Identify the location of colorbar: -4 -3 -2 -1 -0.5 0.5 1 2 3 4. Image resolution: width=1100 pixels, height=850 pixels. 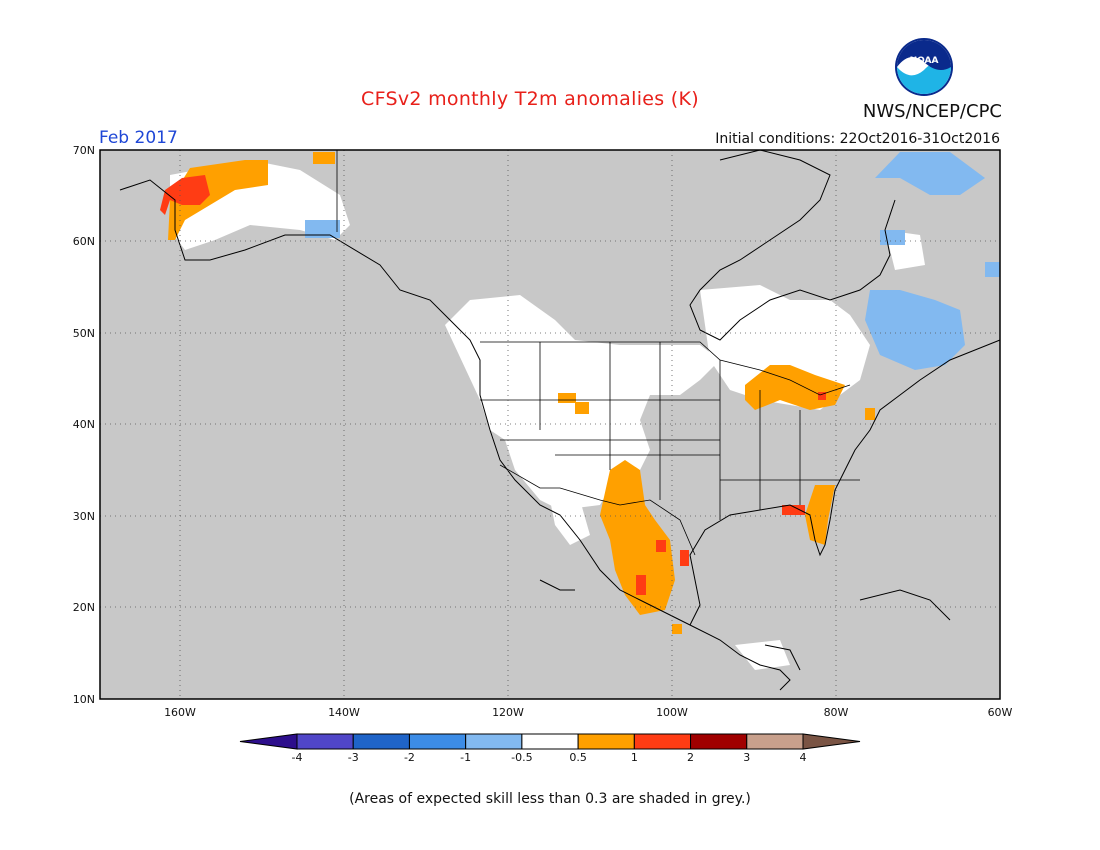
(550, 748).